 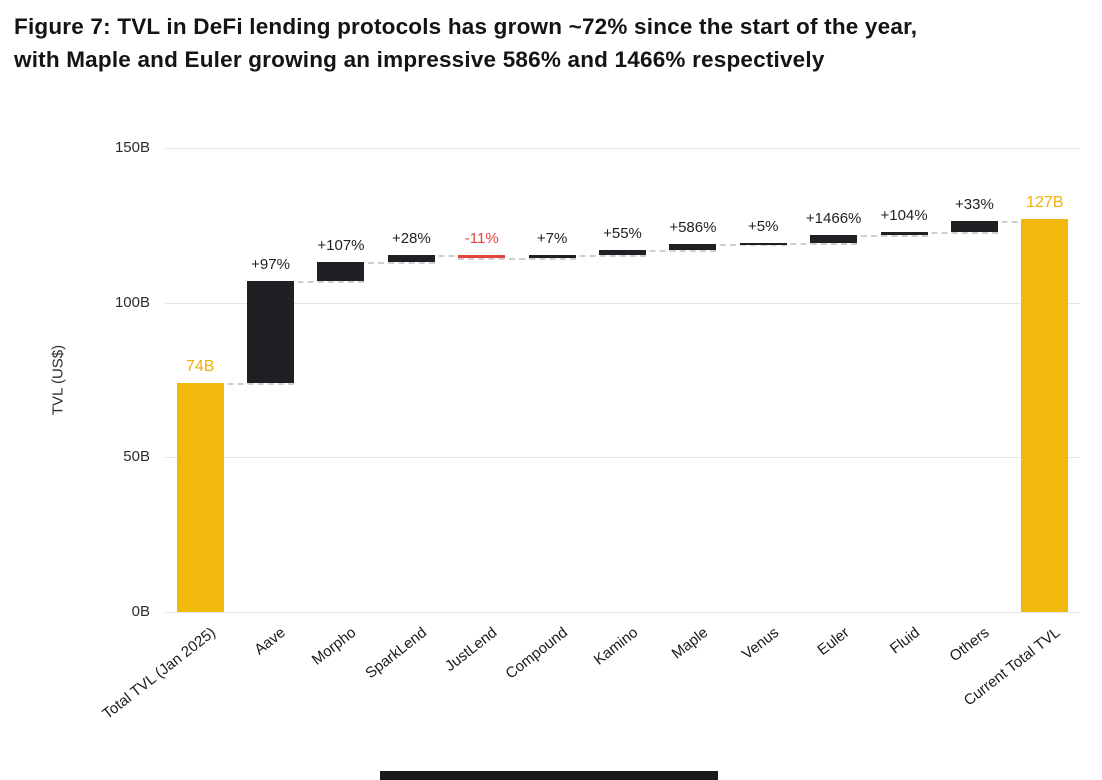 I want to click on waterfall-bar-others, so click(x=974, y=226).